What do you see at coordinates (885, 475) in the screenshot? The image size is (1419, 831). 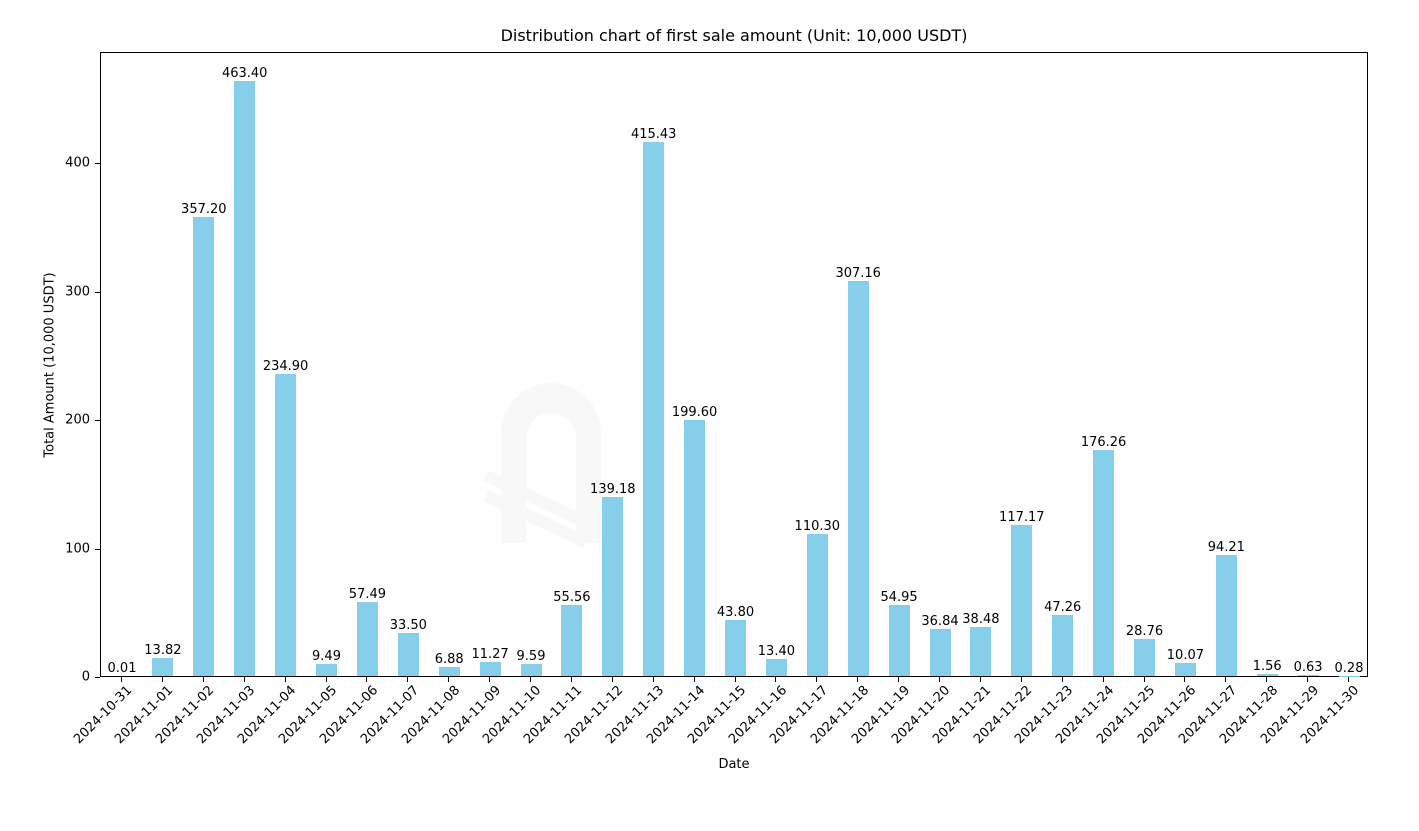 I see `svg-text: PANews` at bounding box center [885, 475].